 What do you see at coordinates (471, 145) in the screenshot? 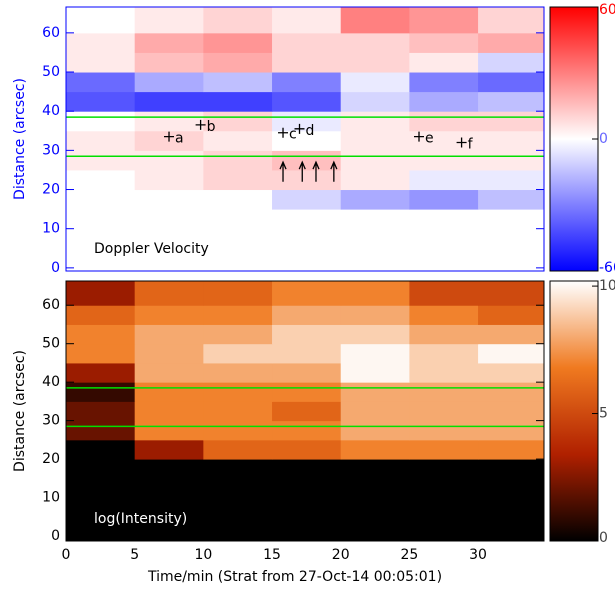
I see `point-label: f` at bounding box center [471, 145].